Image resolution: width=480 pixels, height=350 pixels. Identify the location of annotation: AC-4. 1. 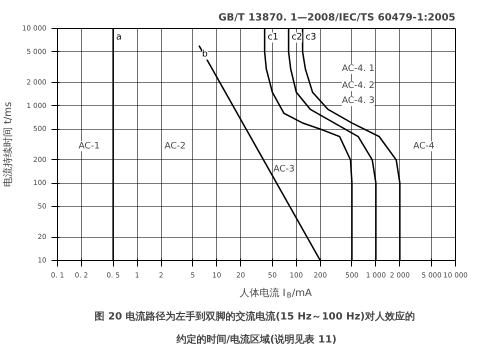
(358, 69).